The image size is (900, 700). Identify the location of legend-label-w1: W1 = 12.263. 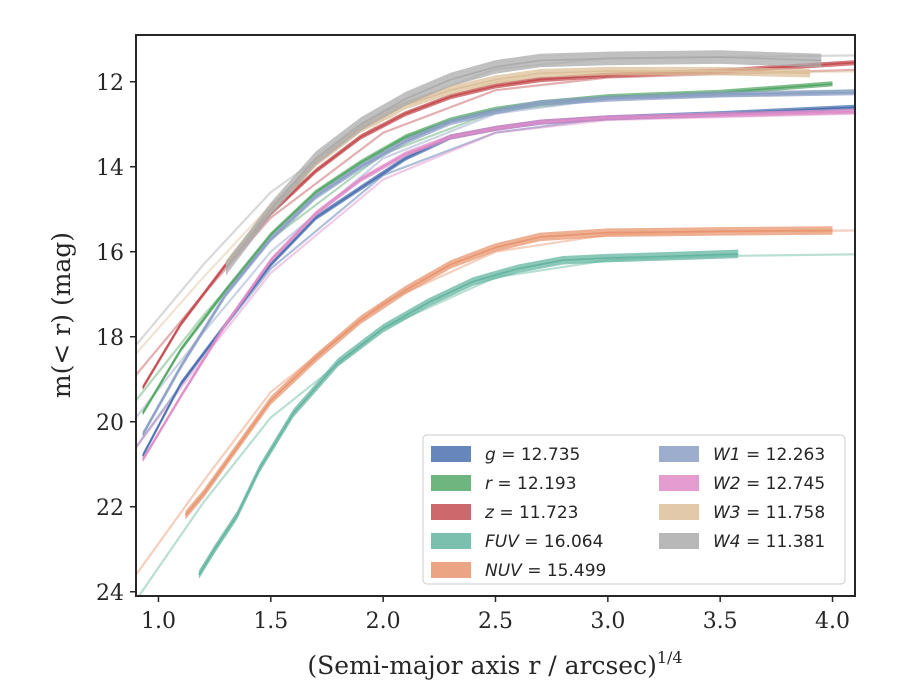
(769, 455).